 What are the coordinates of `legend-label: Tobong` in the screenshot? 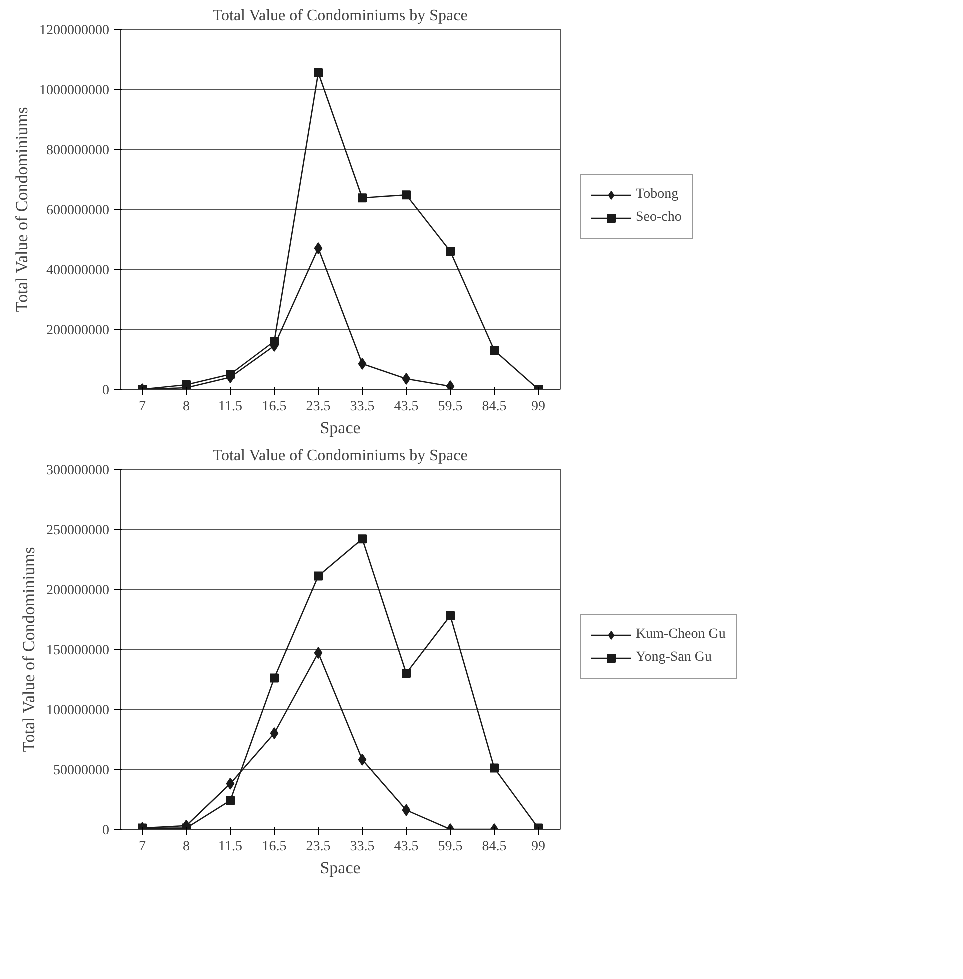 It's located at (657, 195).